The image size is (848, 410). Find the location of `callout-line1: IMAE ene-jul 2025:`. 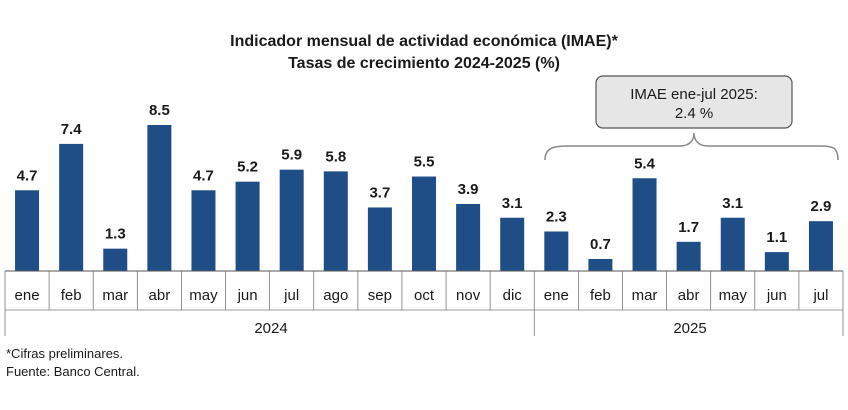

callout-line1: IMAE ene-jul 2025: is located at coordinates (694, 94).